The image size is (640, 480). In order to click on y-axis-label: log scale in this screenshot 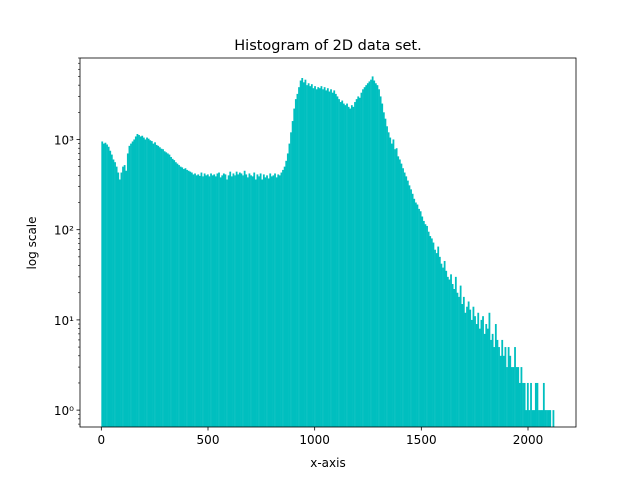, I will do `click(32, 242)`.